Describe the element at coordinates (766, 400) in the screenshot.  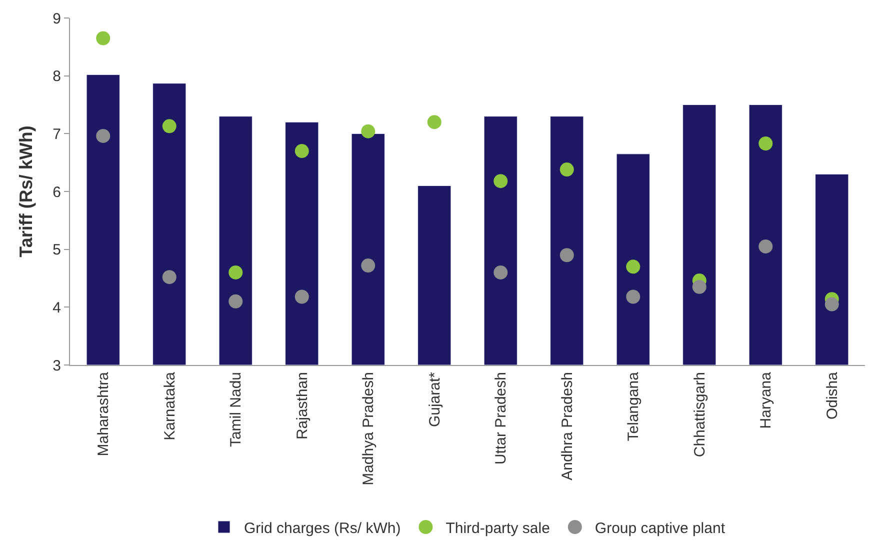
I see `x-tick-label: Haryana` at that location.